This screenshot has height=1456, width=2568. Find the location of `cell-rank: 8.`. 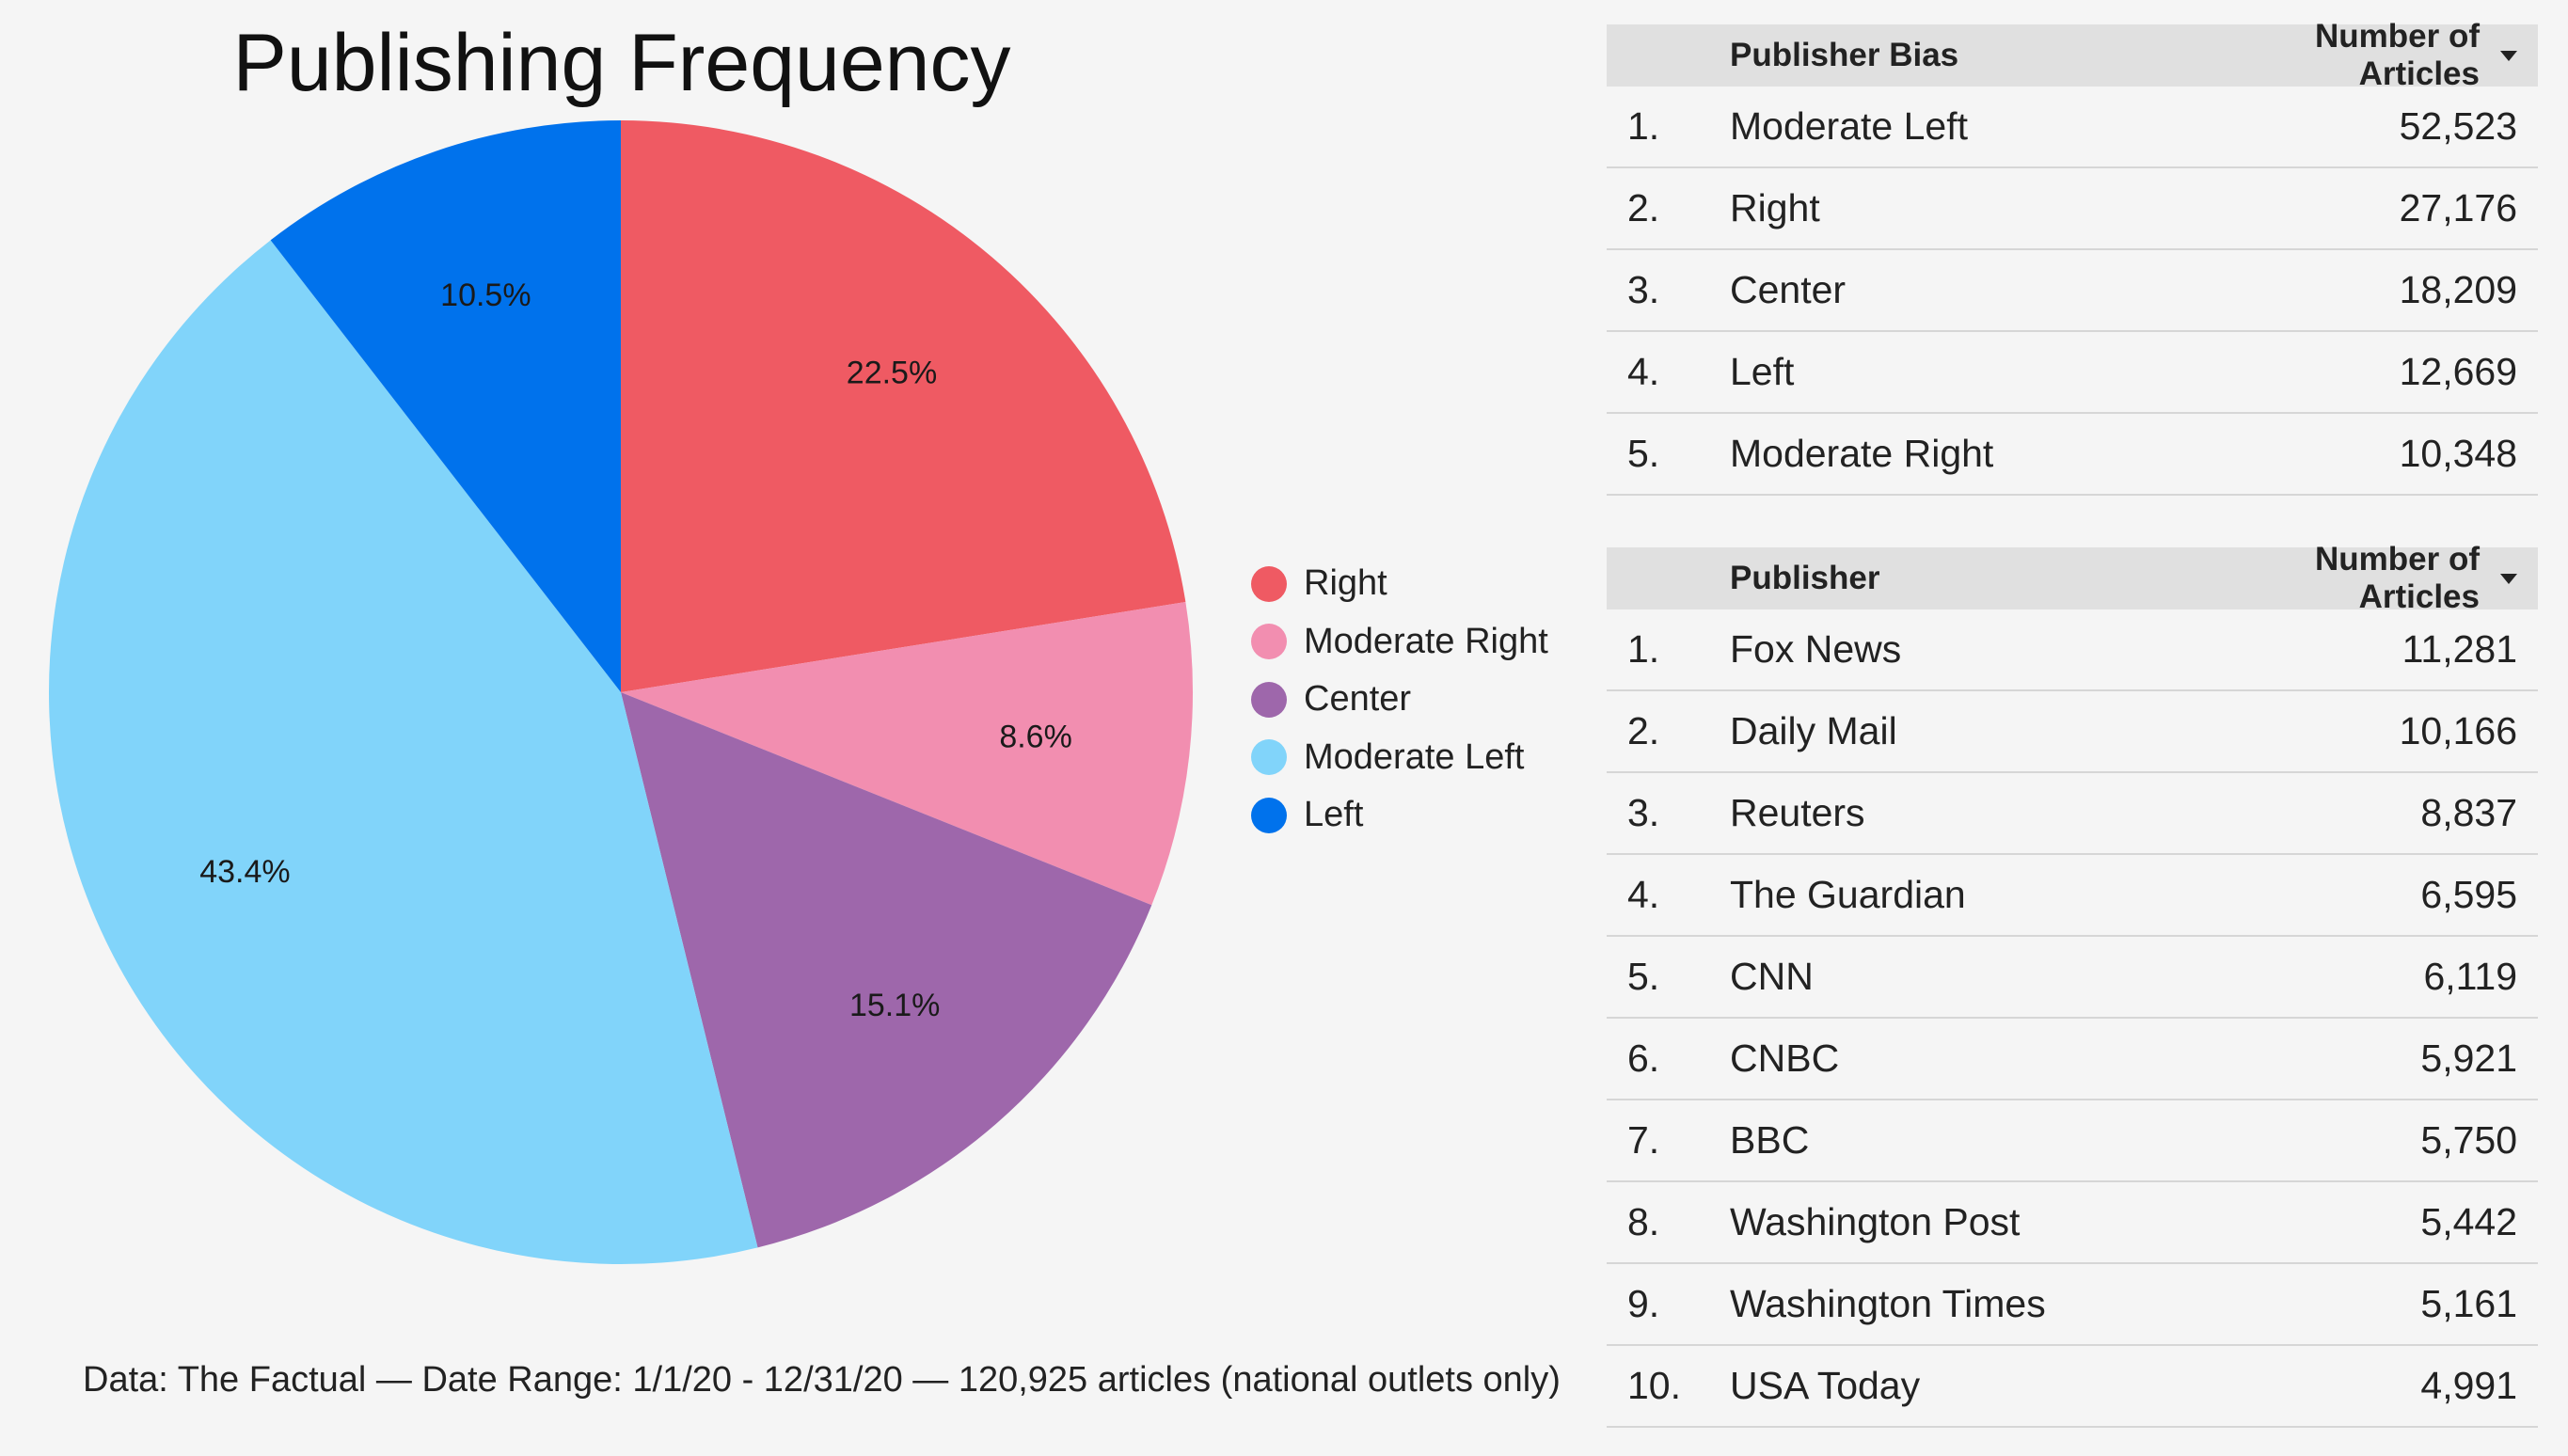

cell-rank: 8. is located at coordinates (1643, 1221).